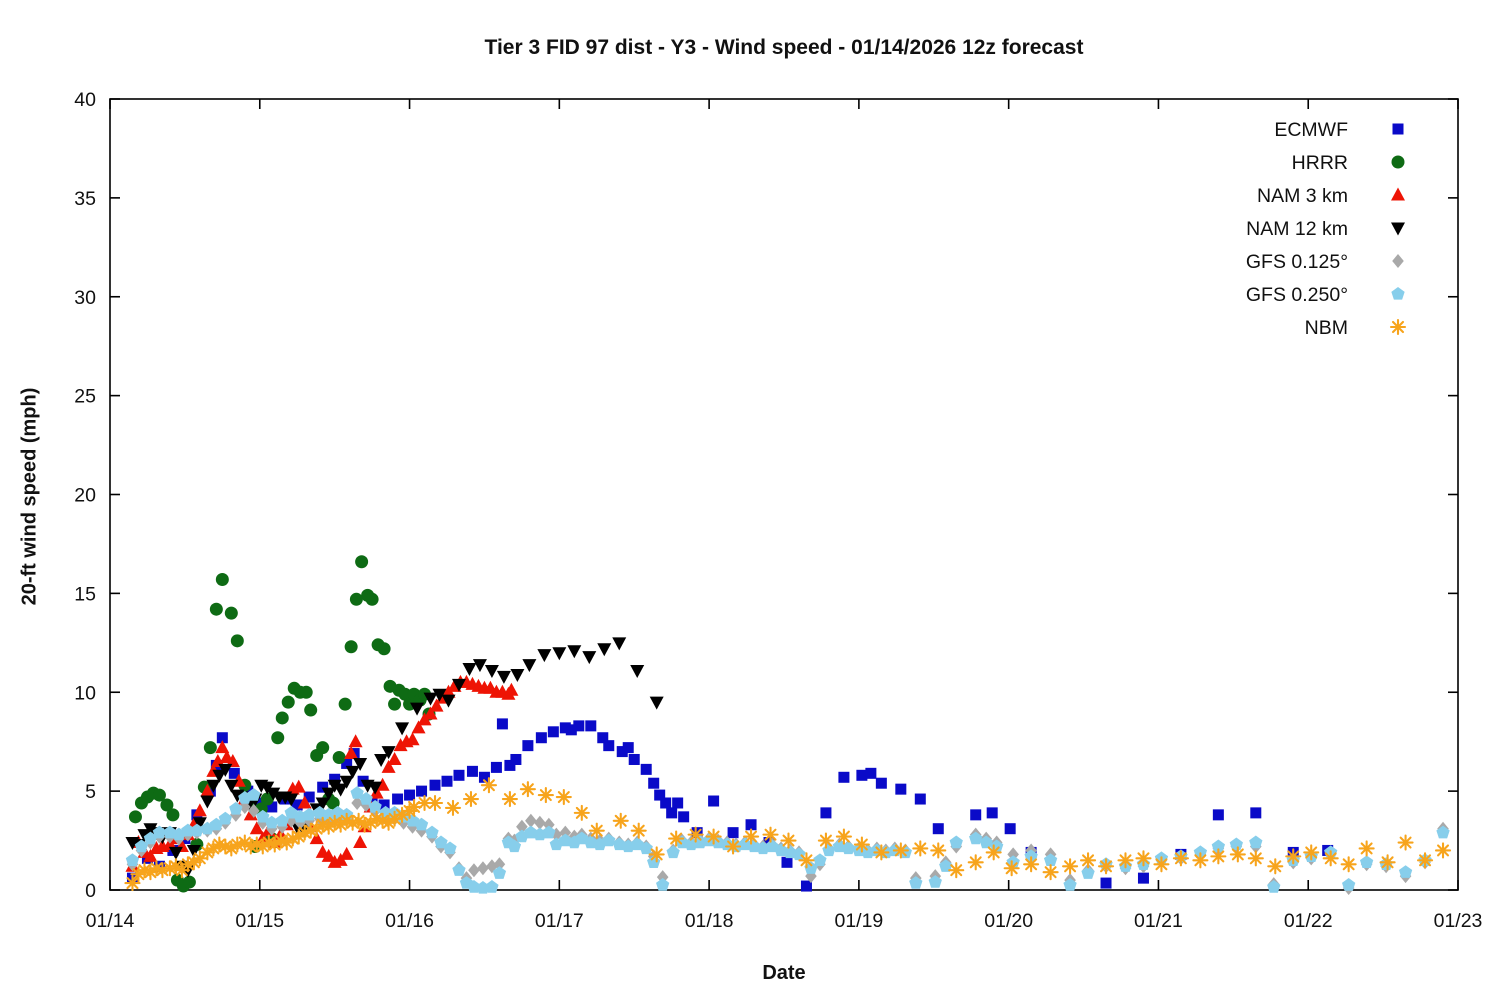 The height and width of the screenshot is (1000, 1500). I want to click on y-tick-label: 30, so click(85, 298).